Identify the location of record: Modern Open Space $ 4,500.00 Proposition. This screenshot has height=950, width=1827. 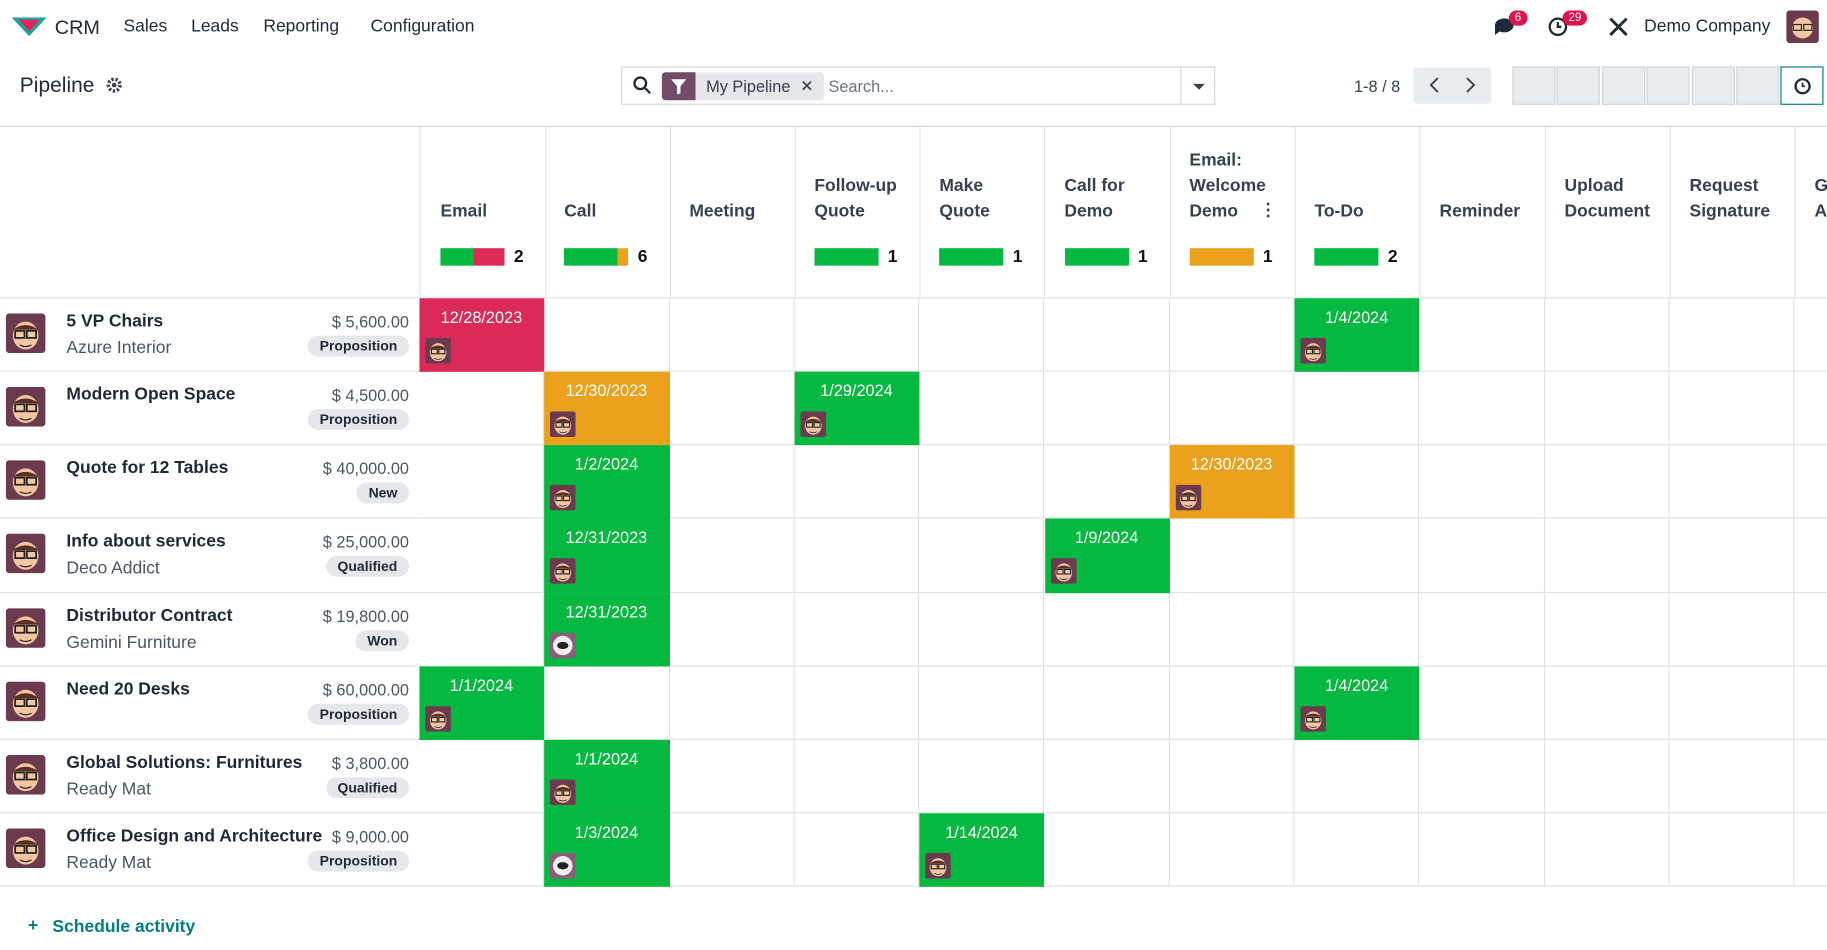
(210, 409).